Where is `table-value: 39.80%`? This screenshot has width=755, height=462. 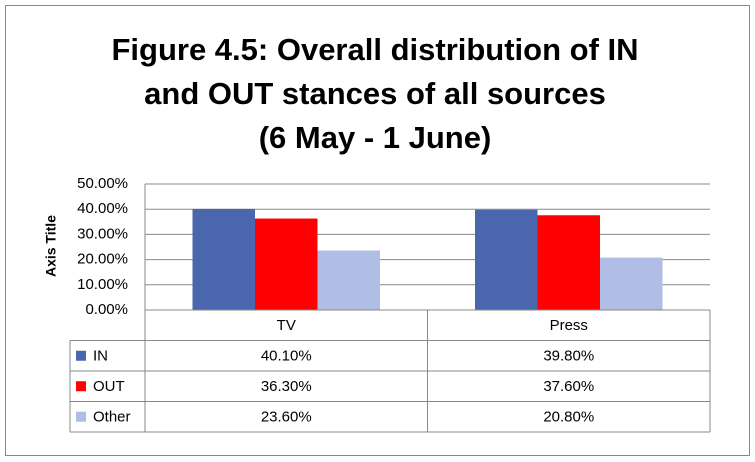 table-value: 39.80% is located at coordinates (568, 356).